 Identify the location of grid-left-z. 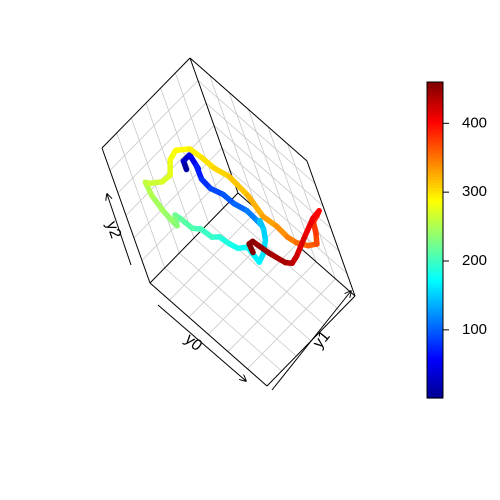
(154, 125).